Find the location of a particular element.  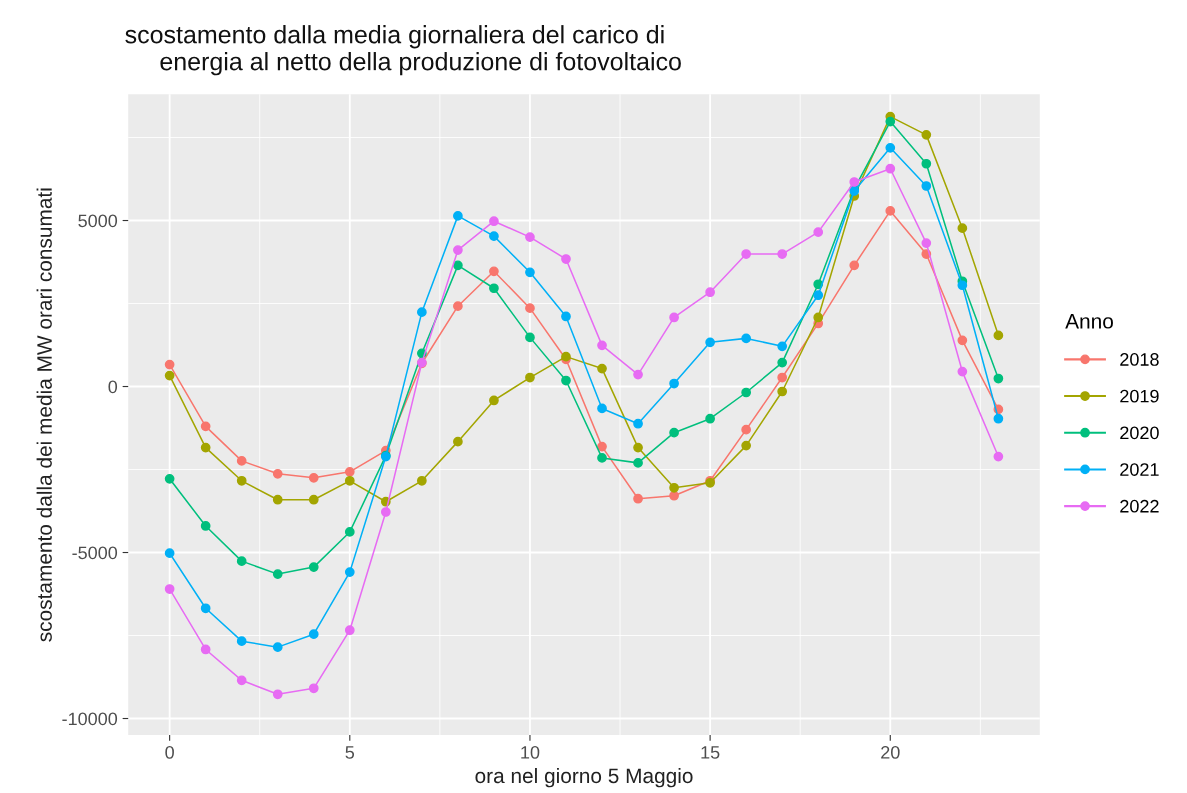

y-tick-label: 0 is located at coordinates (113, 387).